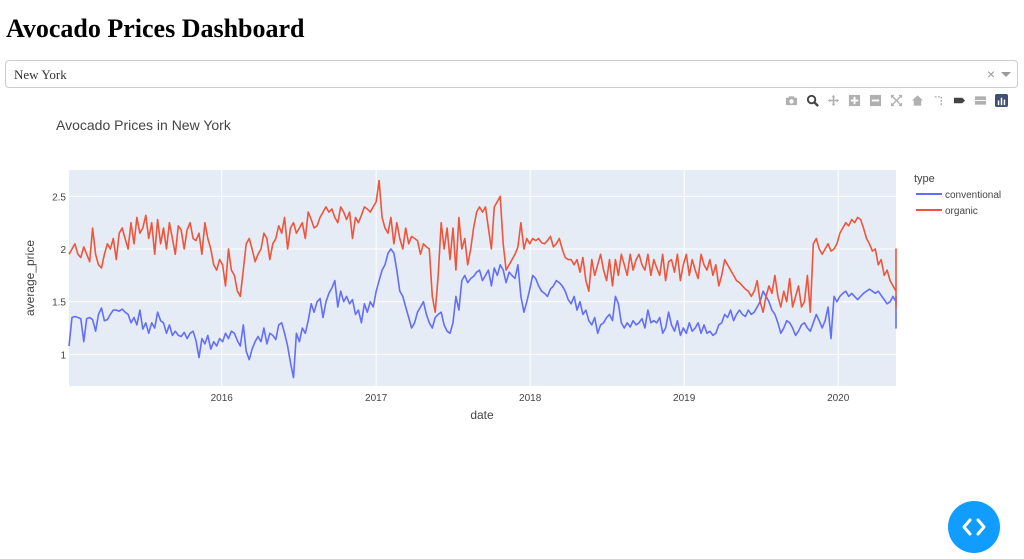 This screenshot has height=559, width=1024. I want to click on code-toggle-button, so click(974, 527).